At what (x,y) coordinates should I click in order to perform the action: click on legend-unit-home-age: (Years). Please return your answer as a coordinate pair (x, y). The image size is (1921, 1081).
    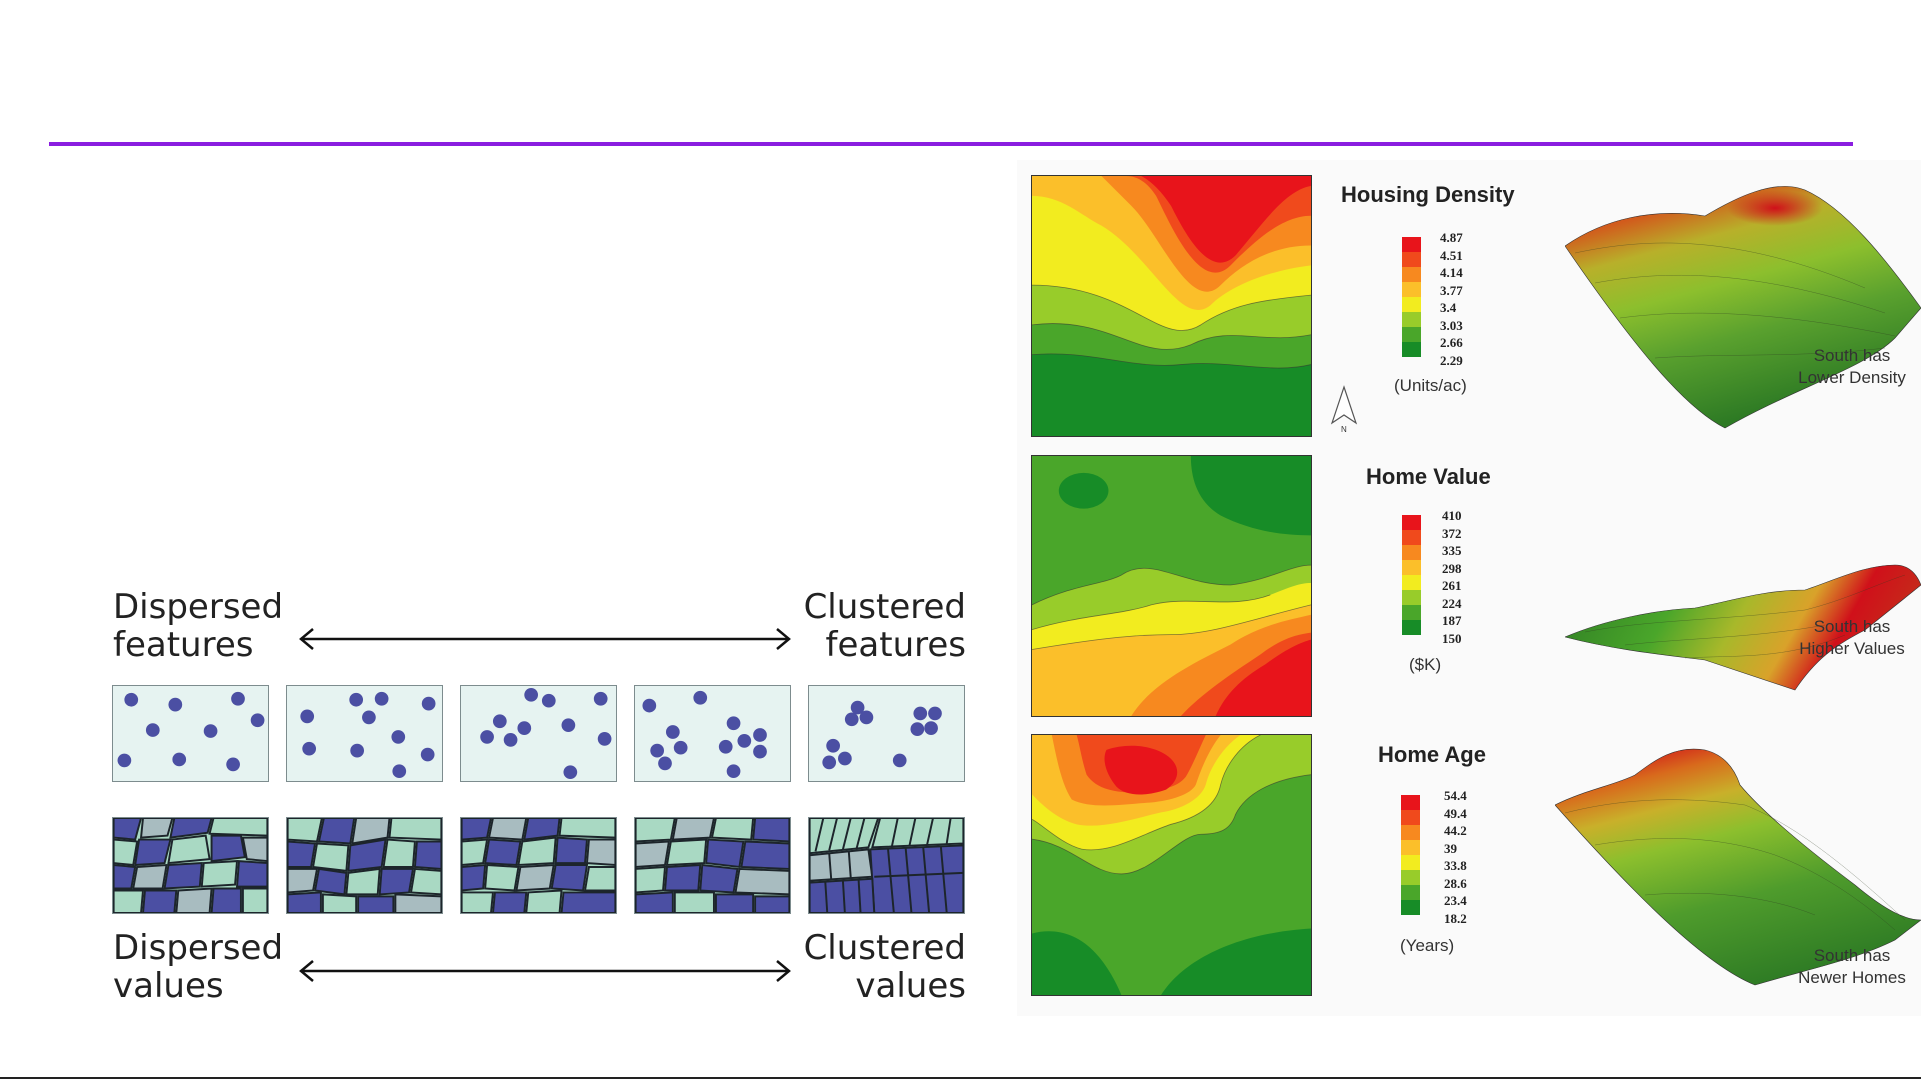
    Looking at the image, I should click on (1427, 945).